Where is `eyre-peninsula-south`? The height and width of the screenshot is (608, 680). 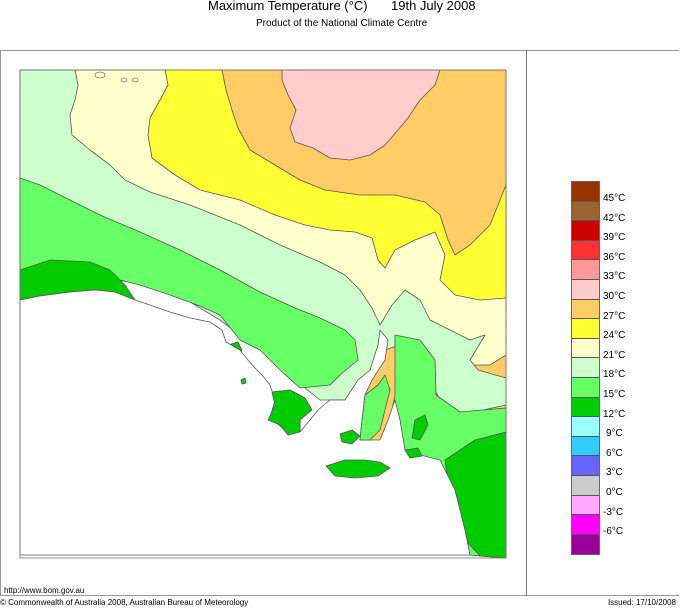
eyre-peninsula-south is located at coordinates (290, 412).